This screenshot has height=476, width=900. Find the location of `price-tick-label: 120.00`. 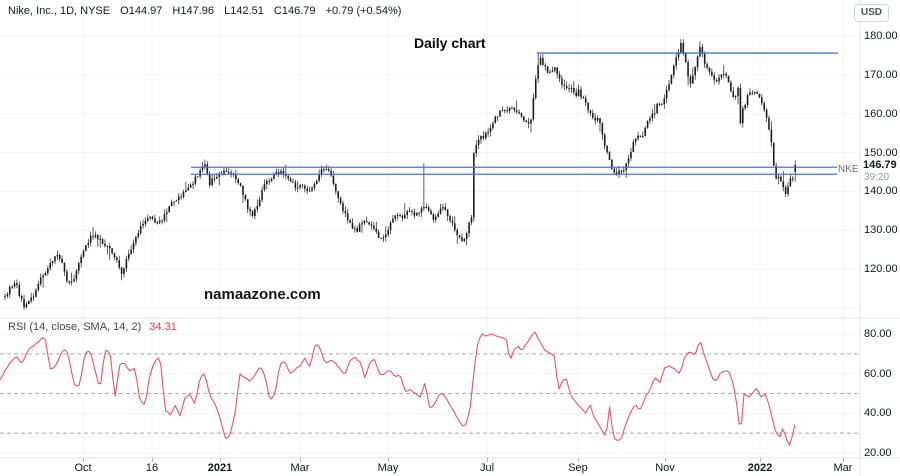

price-tick-label: 120.00 is located at coordinates (881, 269).